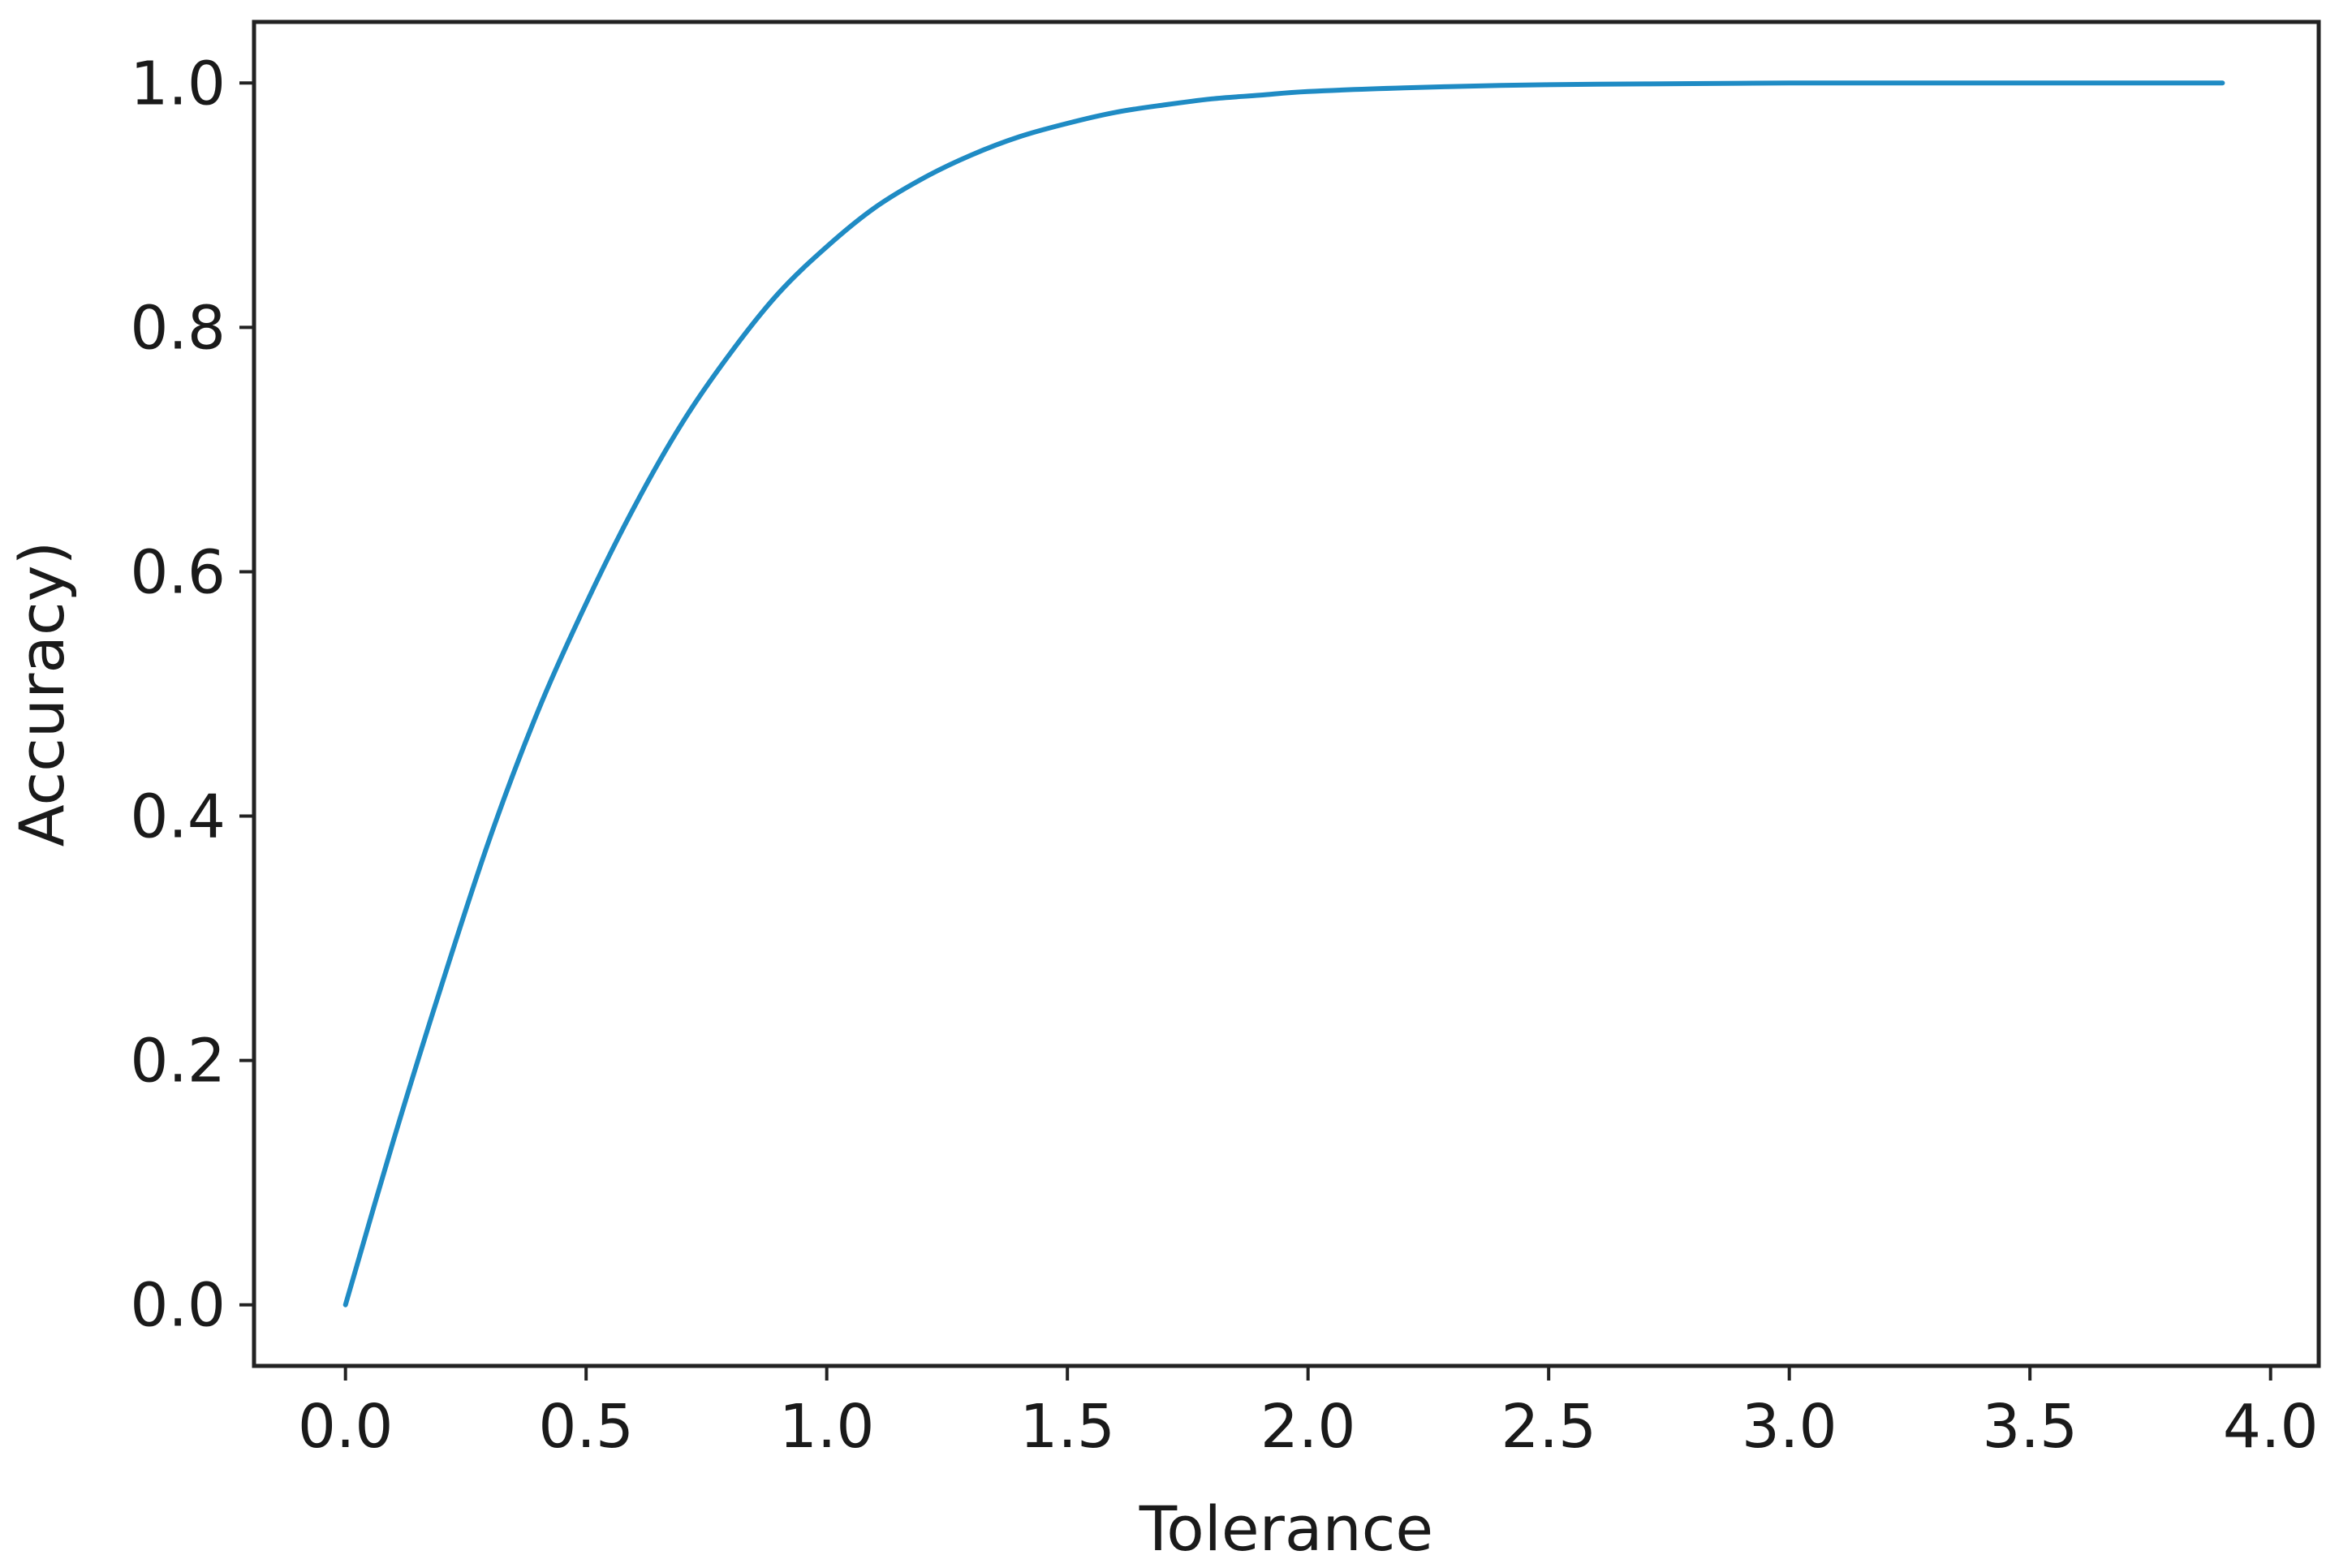  I want to click on y-axis-label: Accuracy), so click(42, 694).